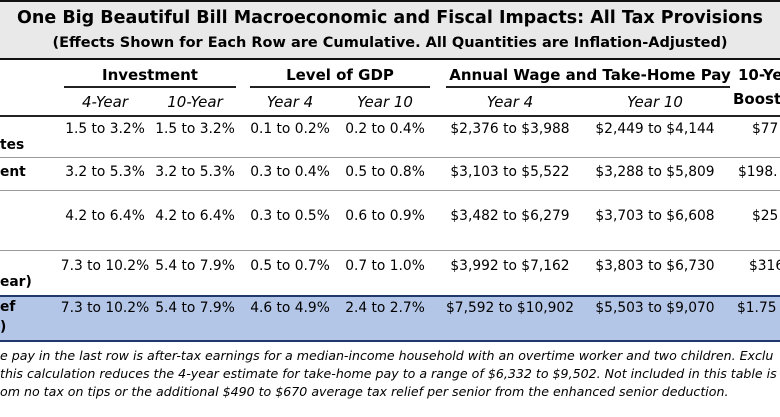 The width and height of the screenshot is (780, 417). Describe the element at coordinates (385, 266) in the screenshot. I see `row4-gdp10: 0.7 to 1.0%` at that location.